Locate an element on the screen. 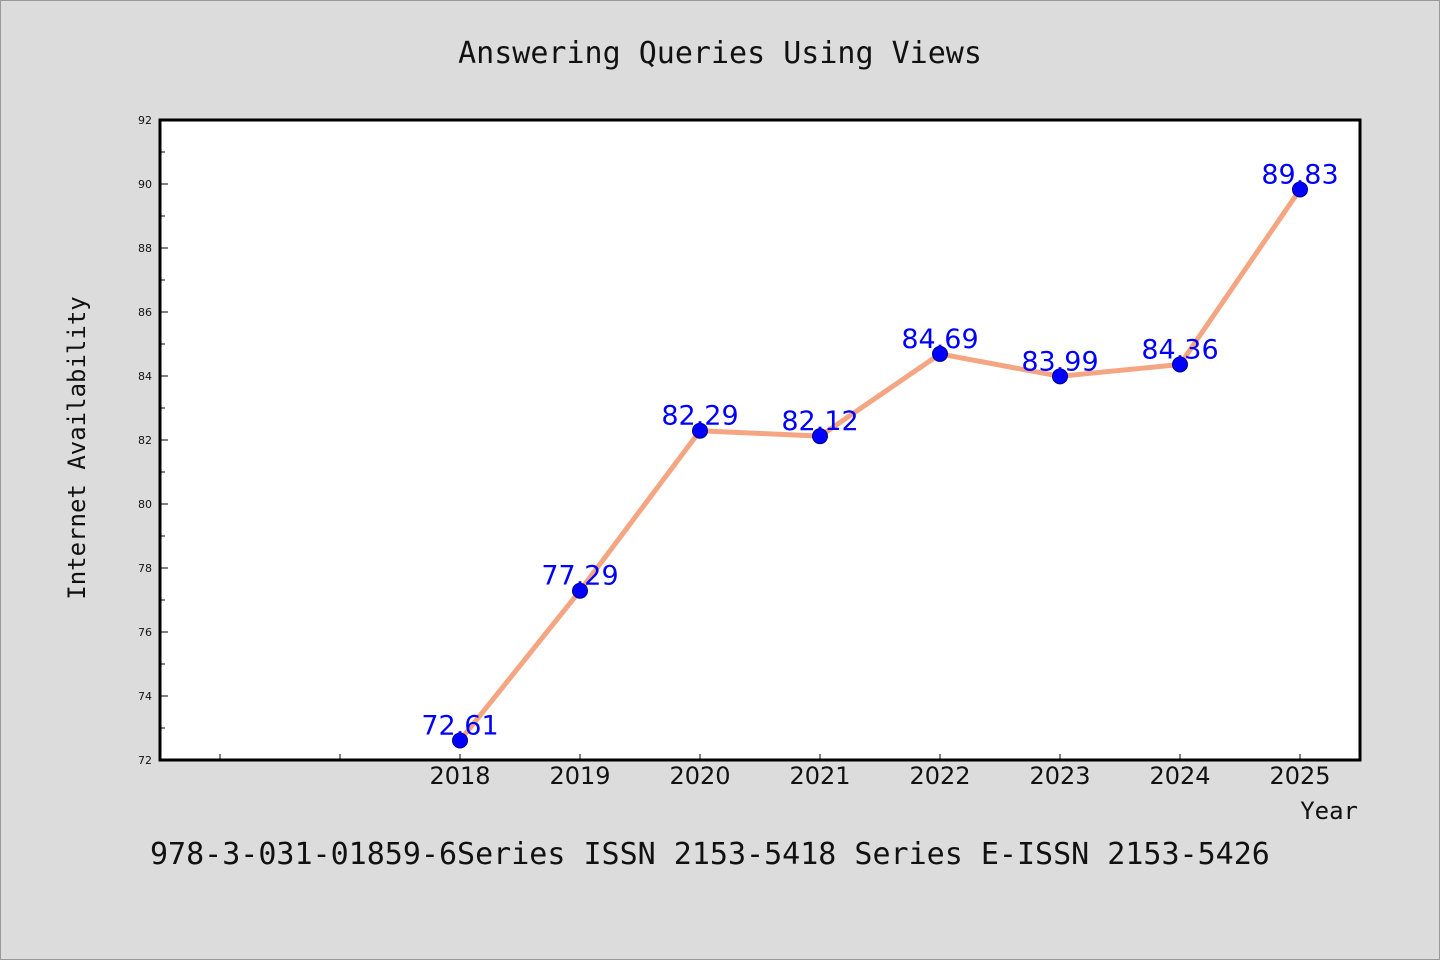 The image size is (1440, 960). data-label: 84.36 is located at coordinates (1179, 349).